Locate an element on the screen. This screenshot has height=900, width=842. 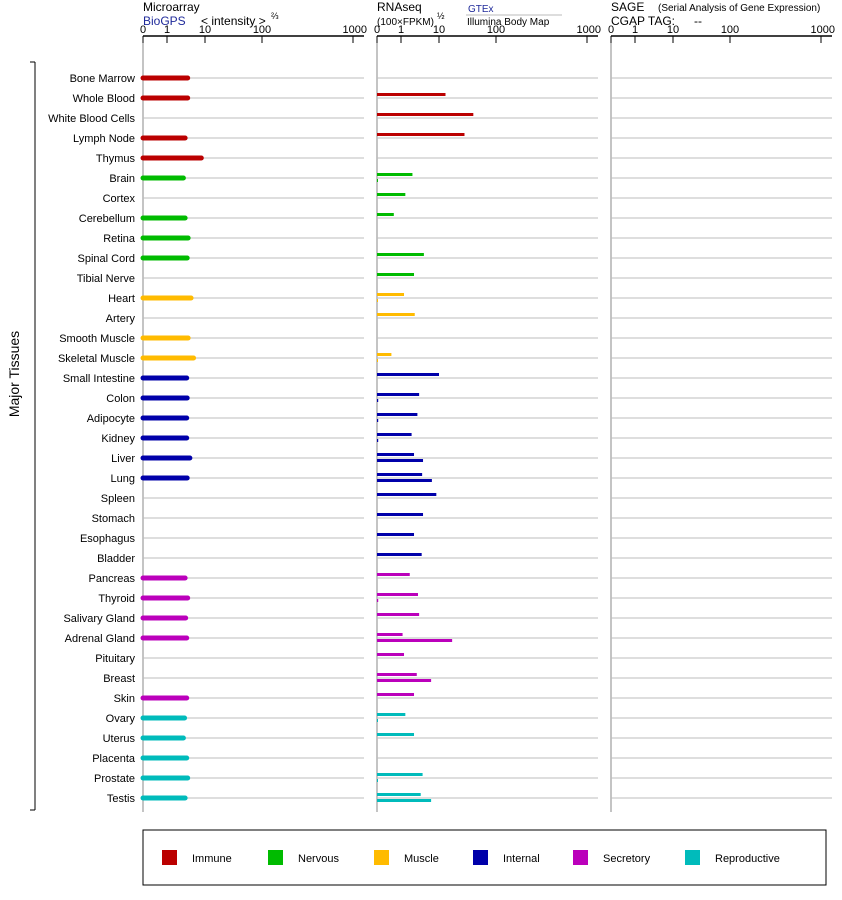
tissue-label: Skeletal Muscle is located at coordinates (96, 359).